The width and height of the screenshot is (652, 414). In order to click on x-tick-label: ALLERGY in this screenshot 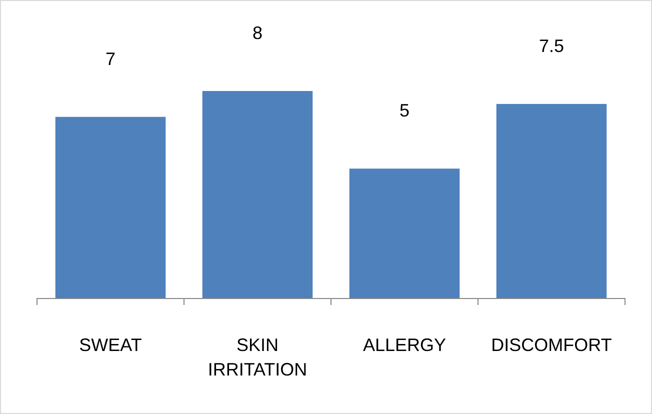, I will do `click(404, 345)`.